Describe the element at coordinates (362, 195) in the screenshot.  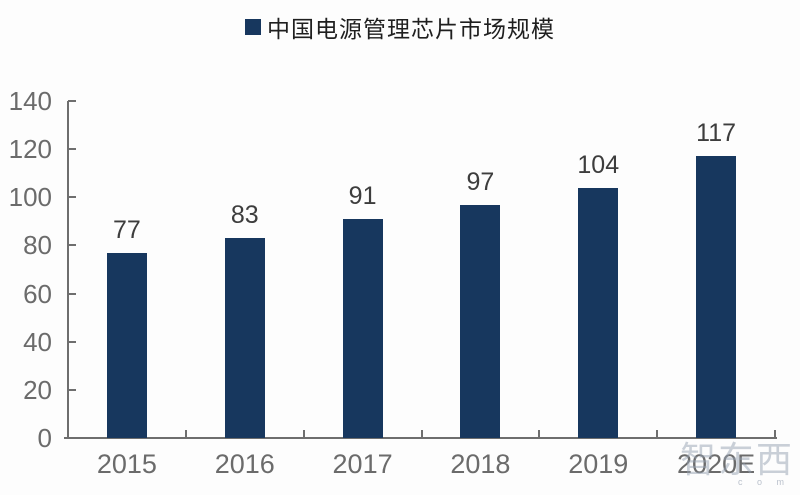
I see `bar-value-2017: 91` at that location.